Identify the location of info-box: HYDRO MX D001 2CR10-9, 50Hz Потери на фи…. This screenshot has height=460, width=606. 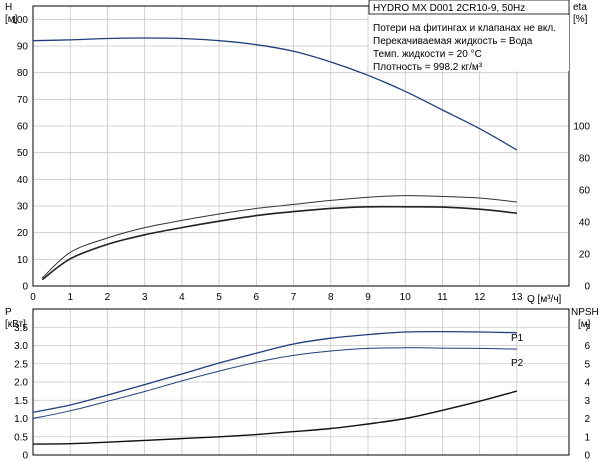
(469, 36).